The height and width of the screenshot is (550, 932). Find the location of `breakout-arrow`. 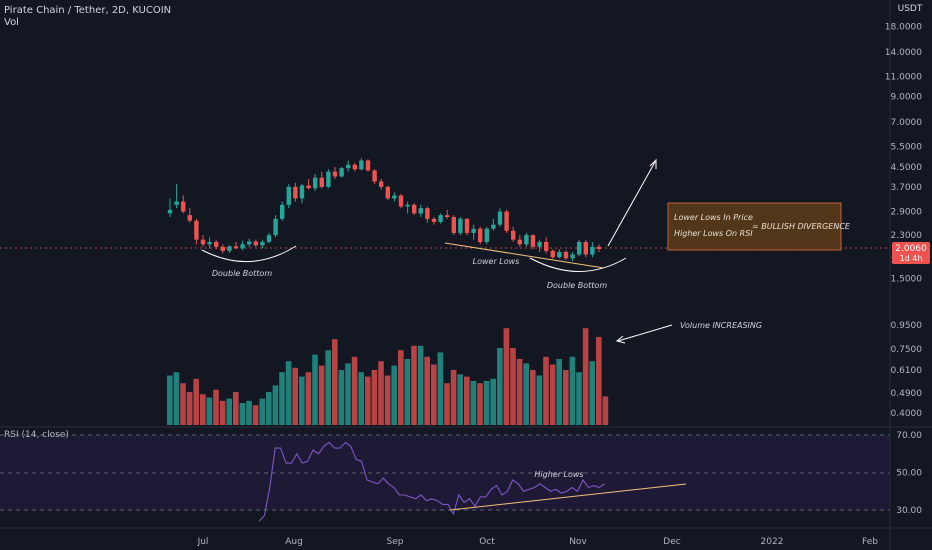

breakout-arrow is located at coordinates (631, 204).